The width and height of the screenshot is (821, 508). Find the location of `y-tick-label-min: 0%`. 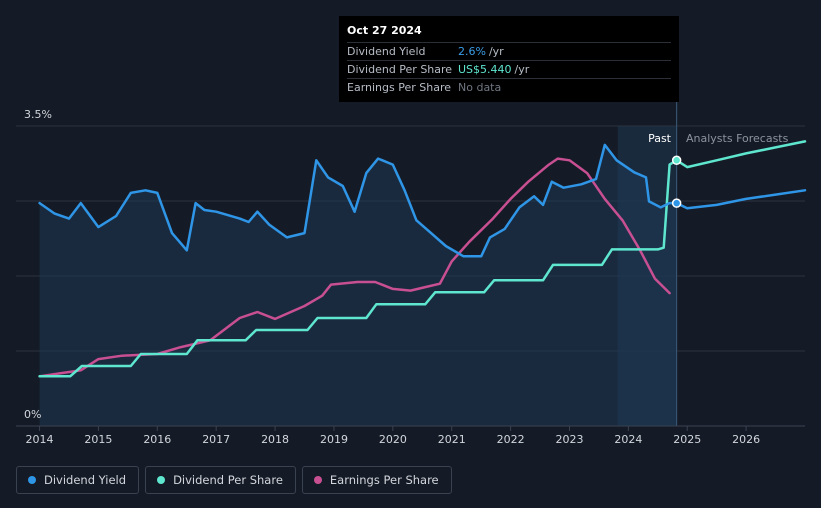

y-tick-label-min: 0% is located at coordinates (32, 414).